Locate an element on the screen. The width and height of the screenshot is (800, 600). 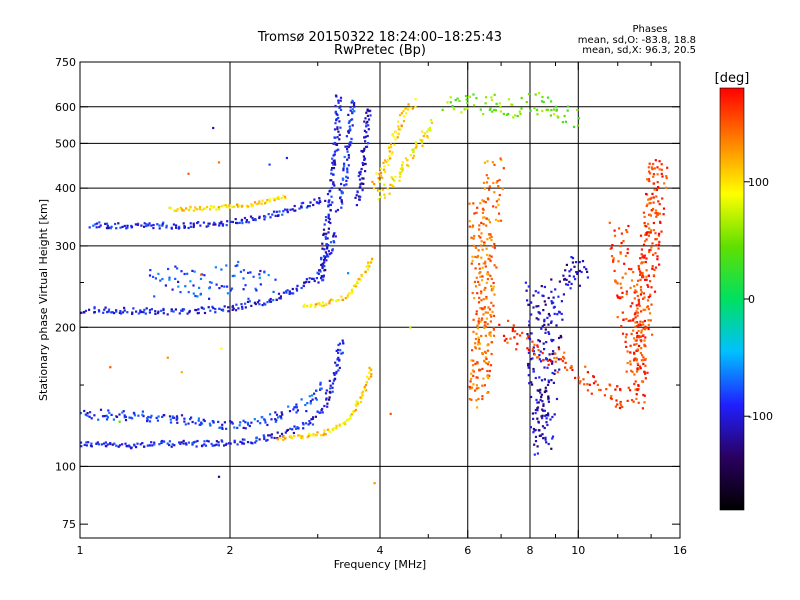
scatter-point is located at coordinates (219, 476).